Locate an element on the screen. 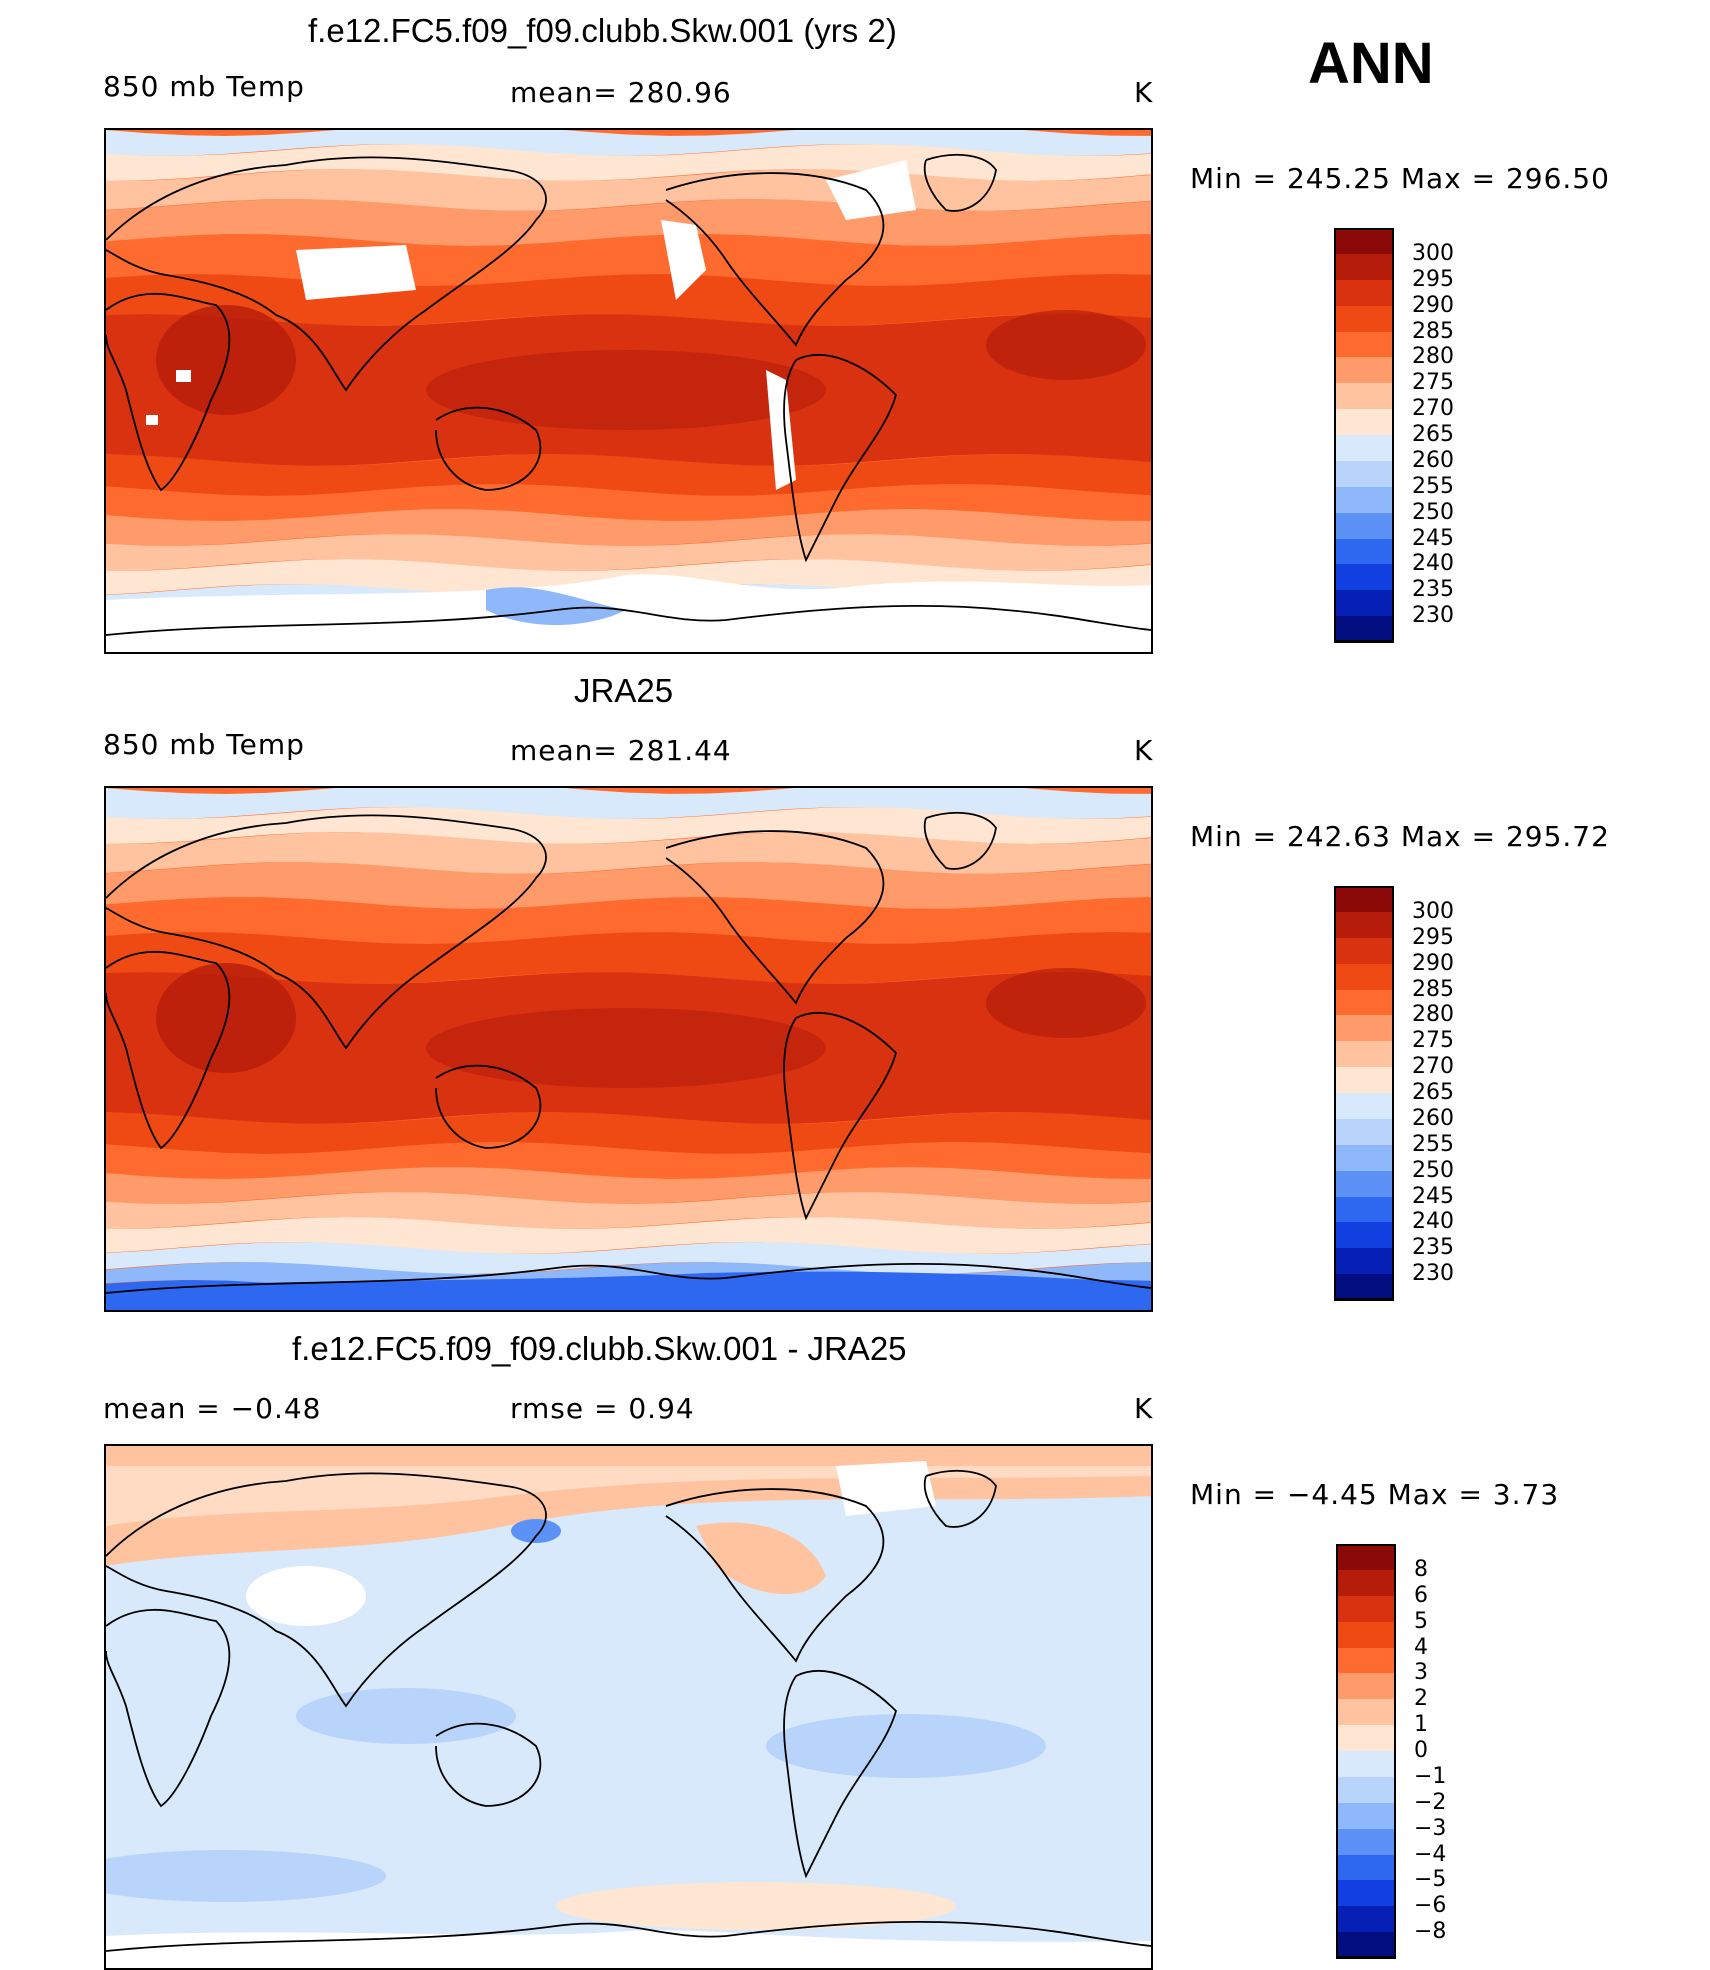  colorbar-tick-label: 3 is located at coordinates (1421, 1673).